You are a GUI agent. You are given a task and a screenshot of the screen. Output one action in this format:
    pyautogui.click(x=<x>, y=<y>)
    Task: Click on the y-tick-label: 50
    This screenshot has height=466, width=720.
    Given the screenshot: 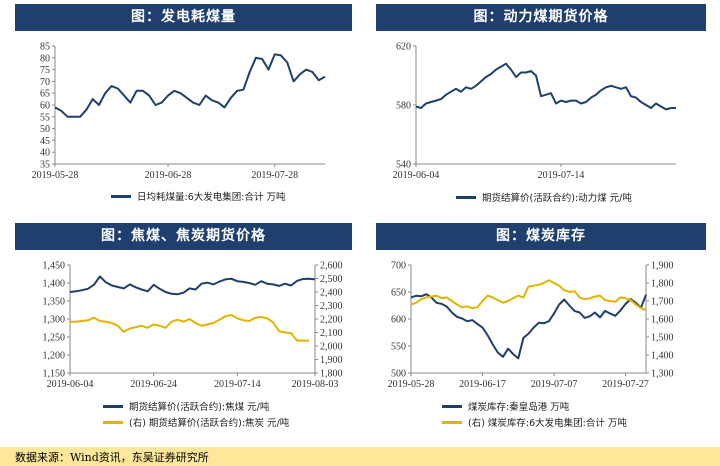 What is the action you would take?
    pyautogui.click(x=45, y=129)
    